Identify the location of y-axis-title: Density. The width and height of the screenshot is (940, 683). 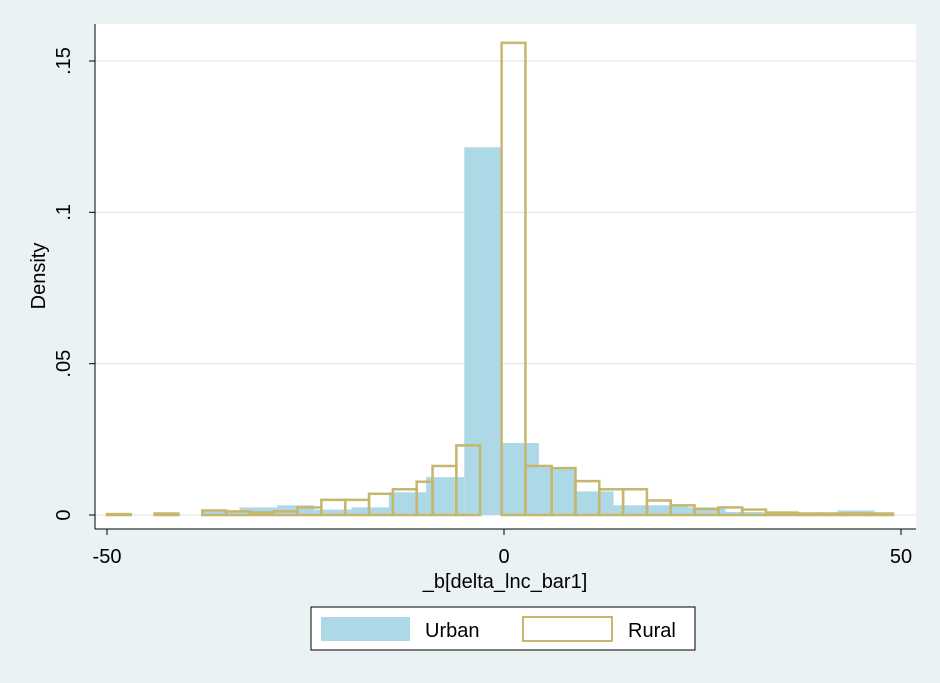
(39, 276).